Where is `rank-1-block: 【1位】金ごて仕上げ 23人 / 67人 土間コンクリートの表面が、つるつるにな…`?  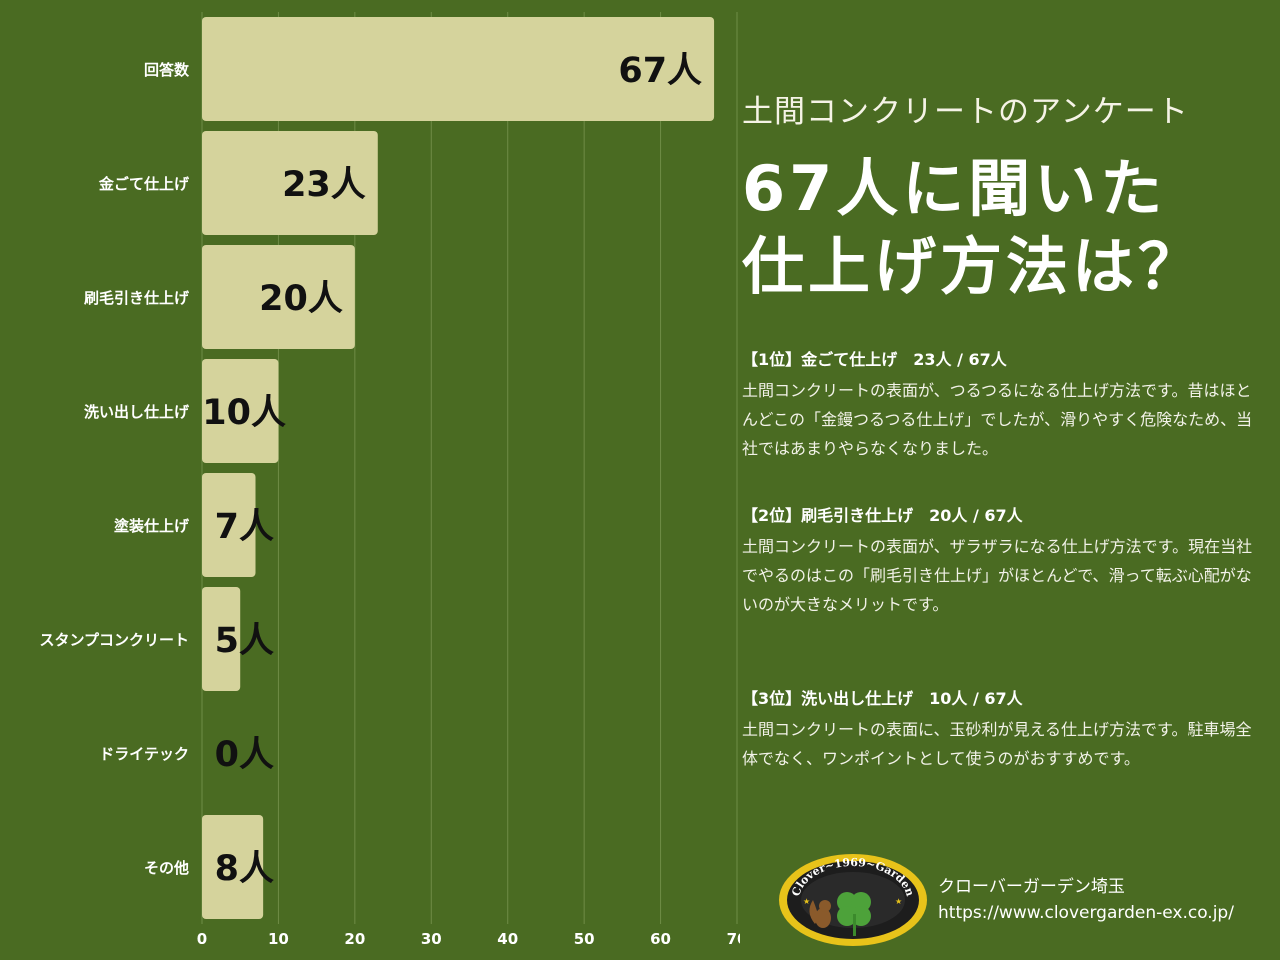 rank-1-block: 【1位】金ごて仕上げ 23人 / 67人 土間コンクリートの表面が、つるつるにな… is located at coordinates (1002, 404).